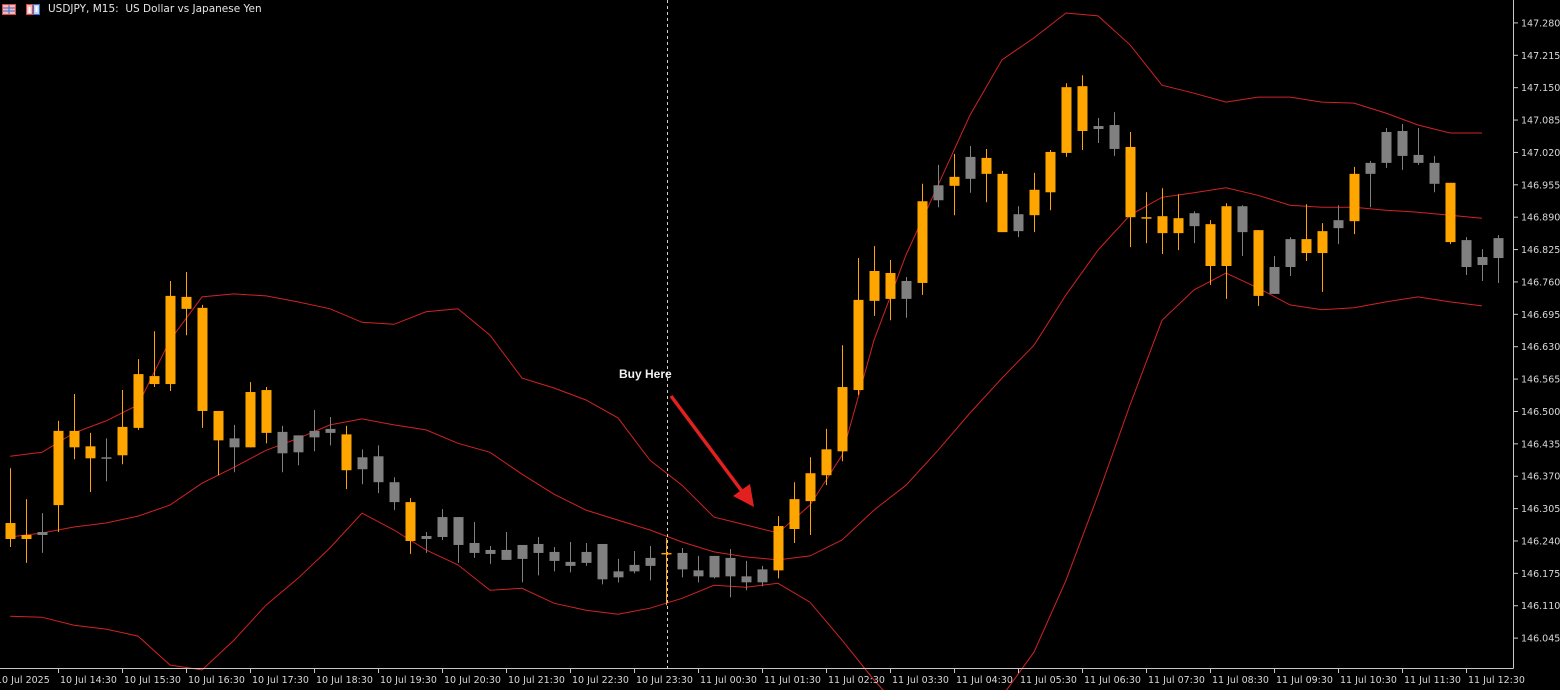 Image resolution: width=1560 pixels, height=690 pixels. Describe the element at coordinates (1048, 680) in the screenshot. I see `time-tick-label: 11 Jul 05:30` at that location.